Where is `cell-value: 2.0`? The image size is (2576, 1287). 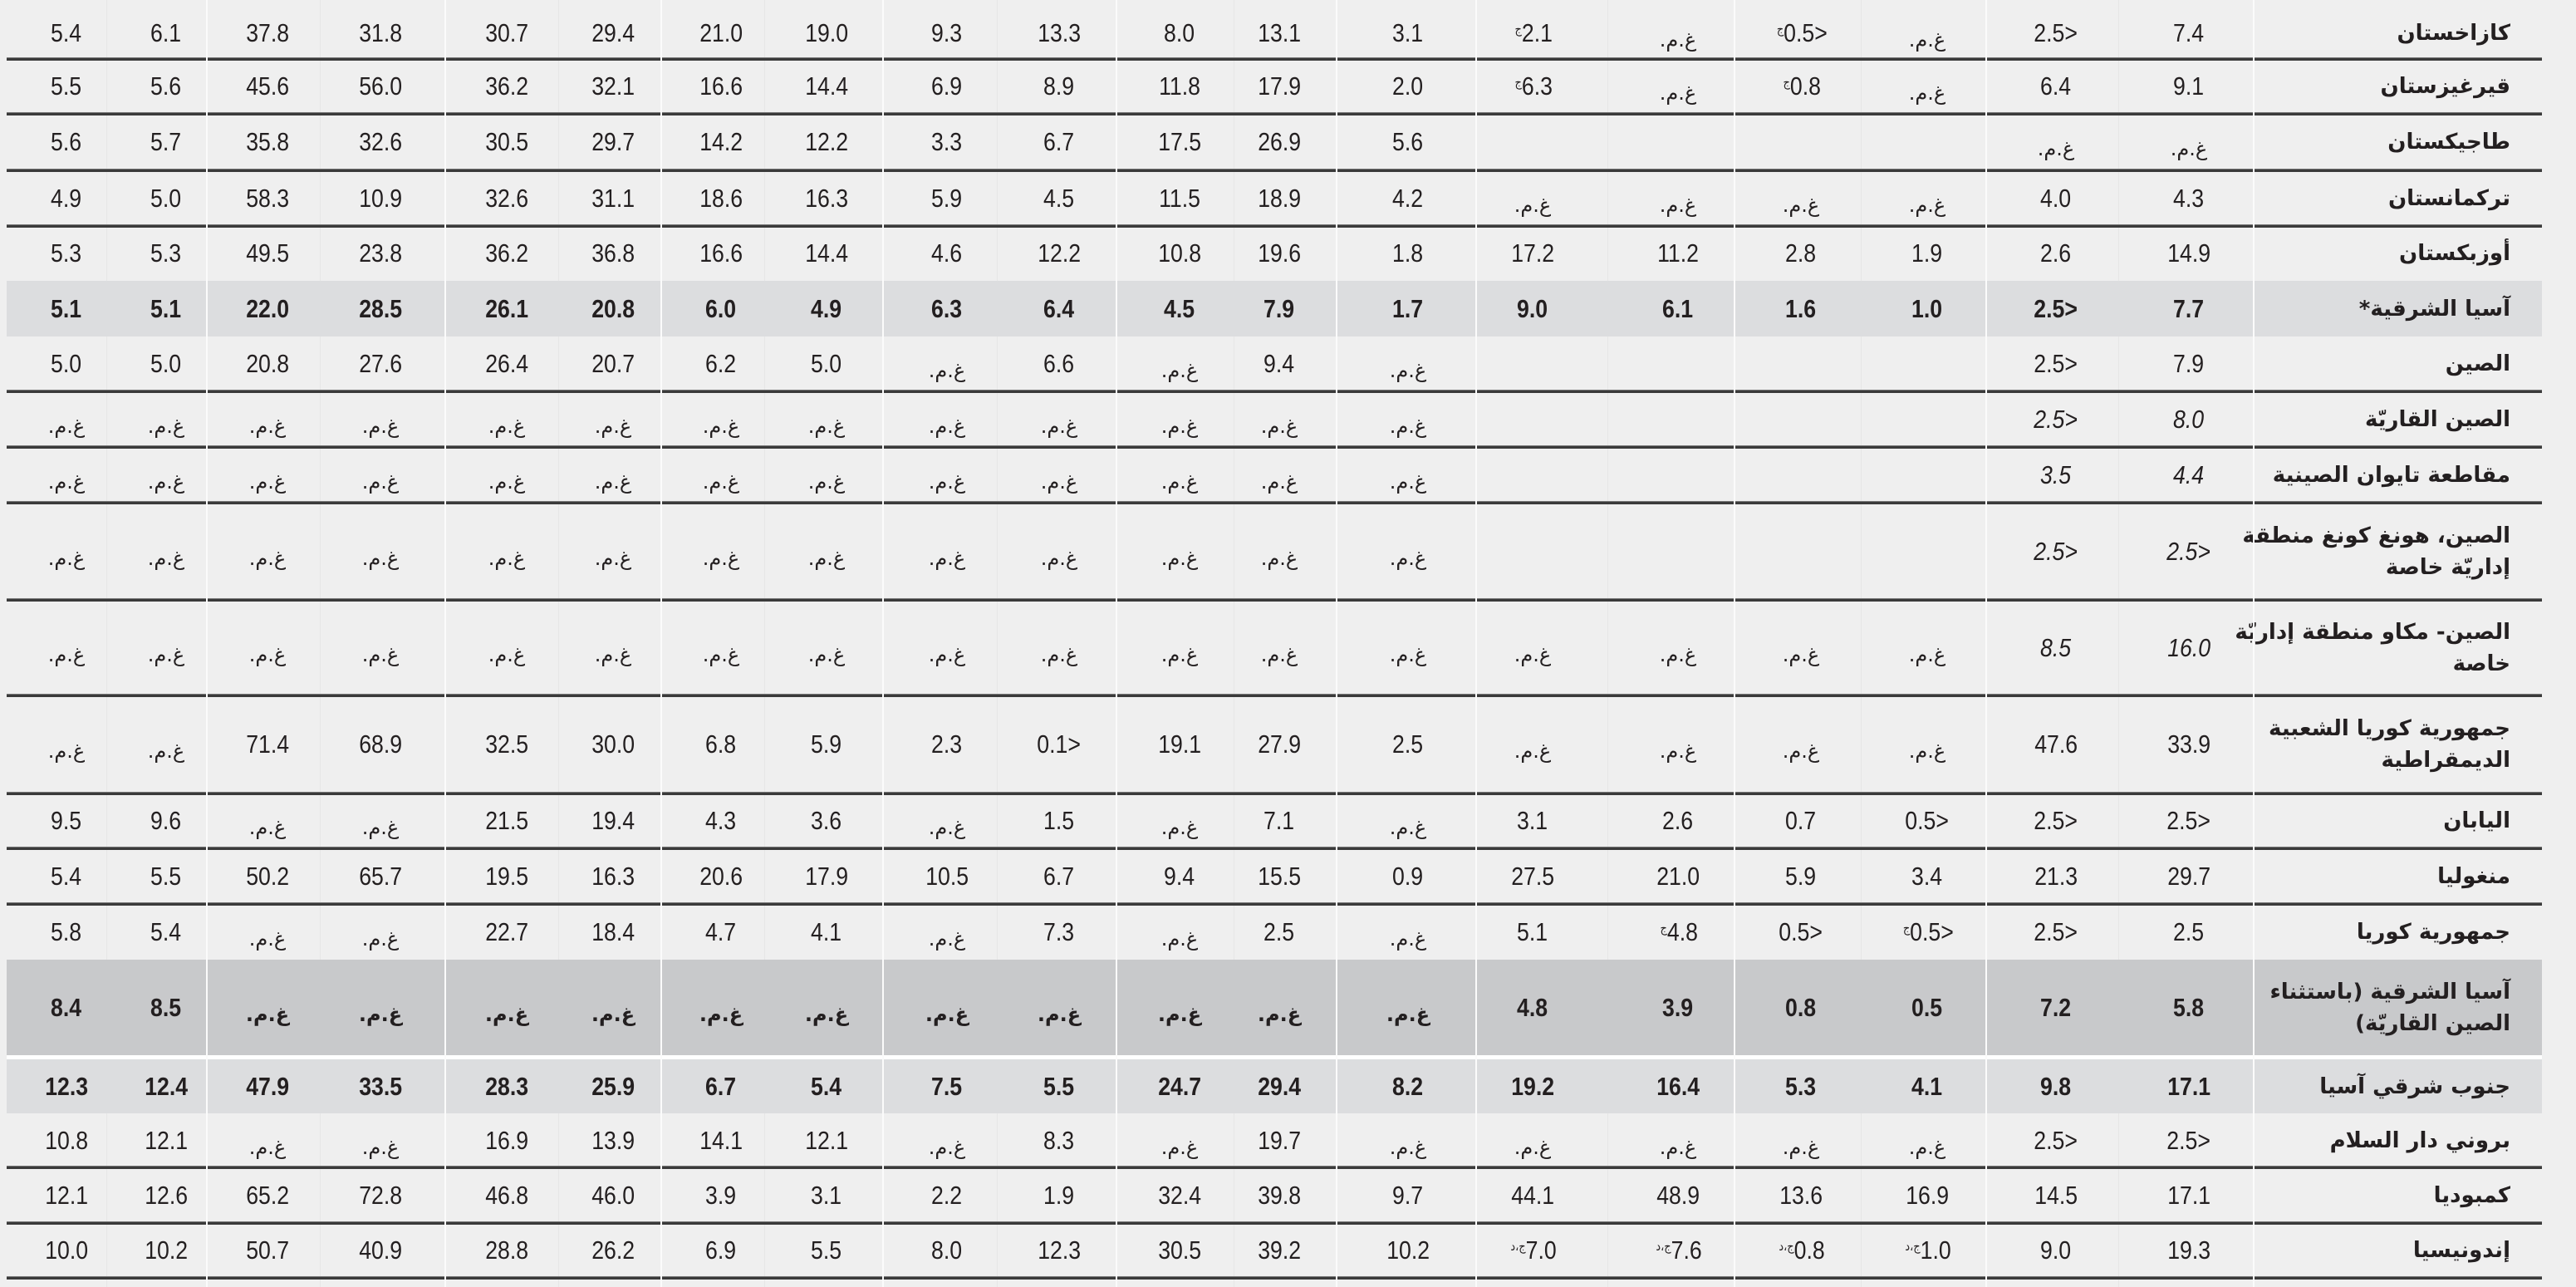 cell-value: 2.0 is located at coordinates (1408, 86).